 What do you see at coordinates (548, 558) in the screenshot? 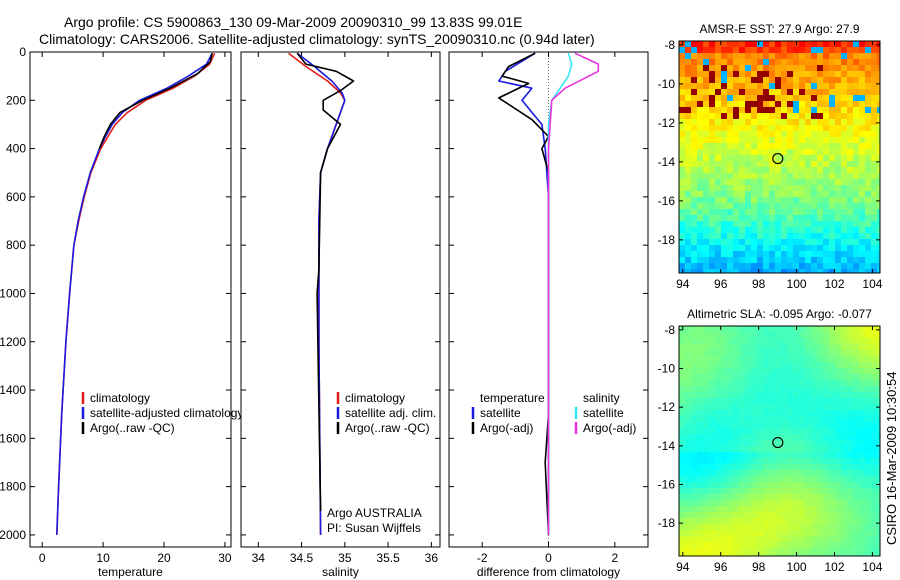
I see `x-tick-label: 0` at bounding box center [548, 558].